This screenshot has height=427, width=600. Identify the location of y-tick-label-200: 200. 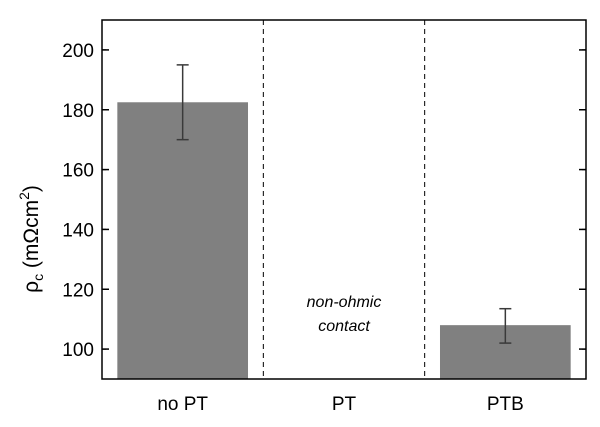
(78, 51).